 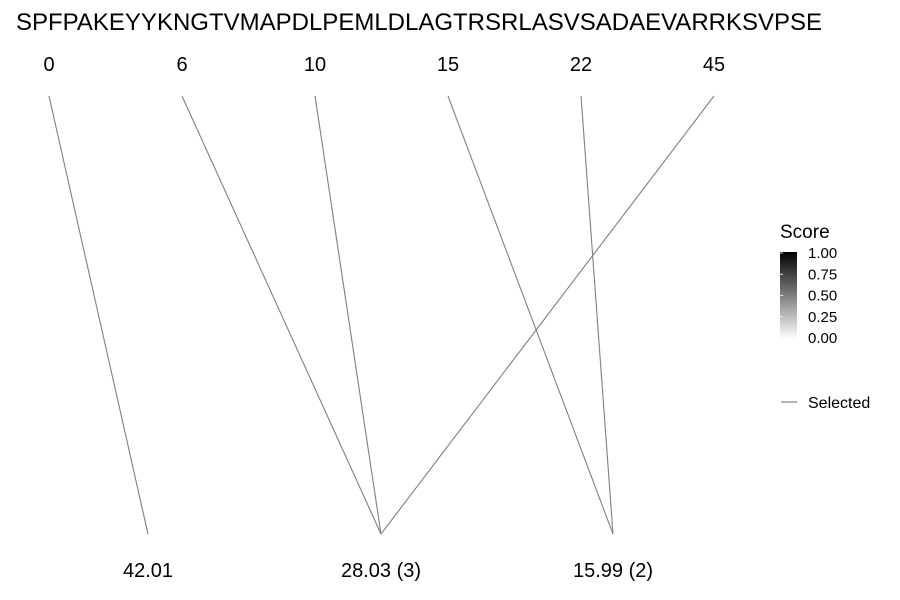 I want to click on top-label: 15, so click(x=448, y=65).